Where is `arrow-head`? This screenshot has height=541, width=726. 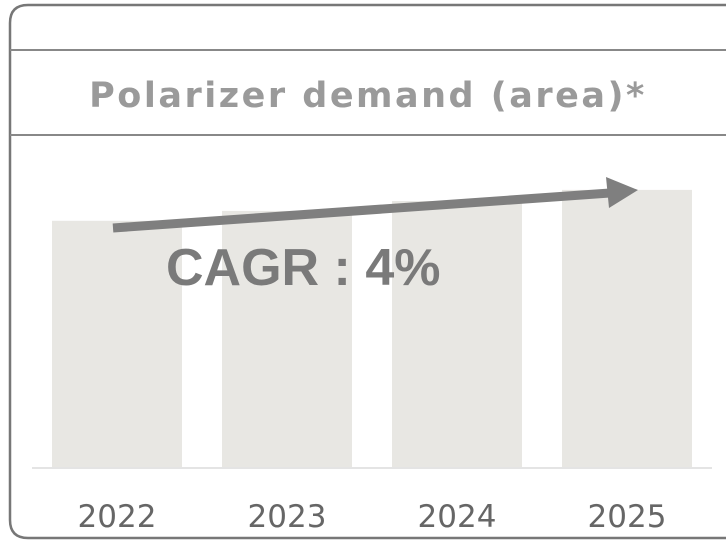 arrow-head is located at coordinates (622, 192).